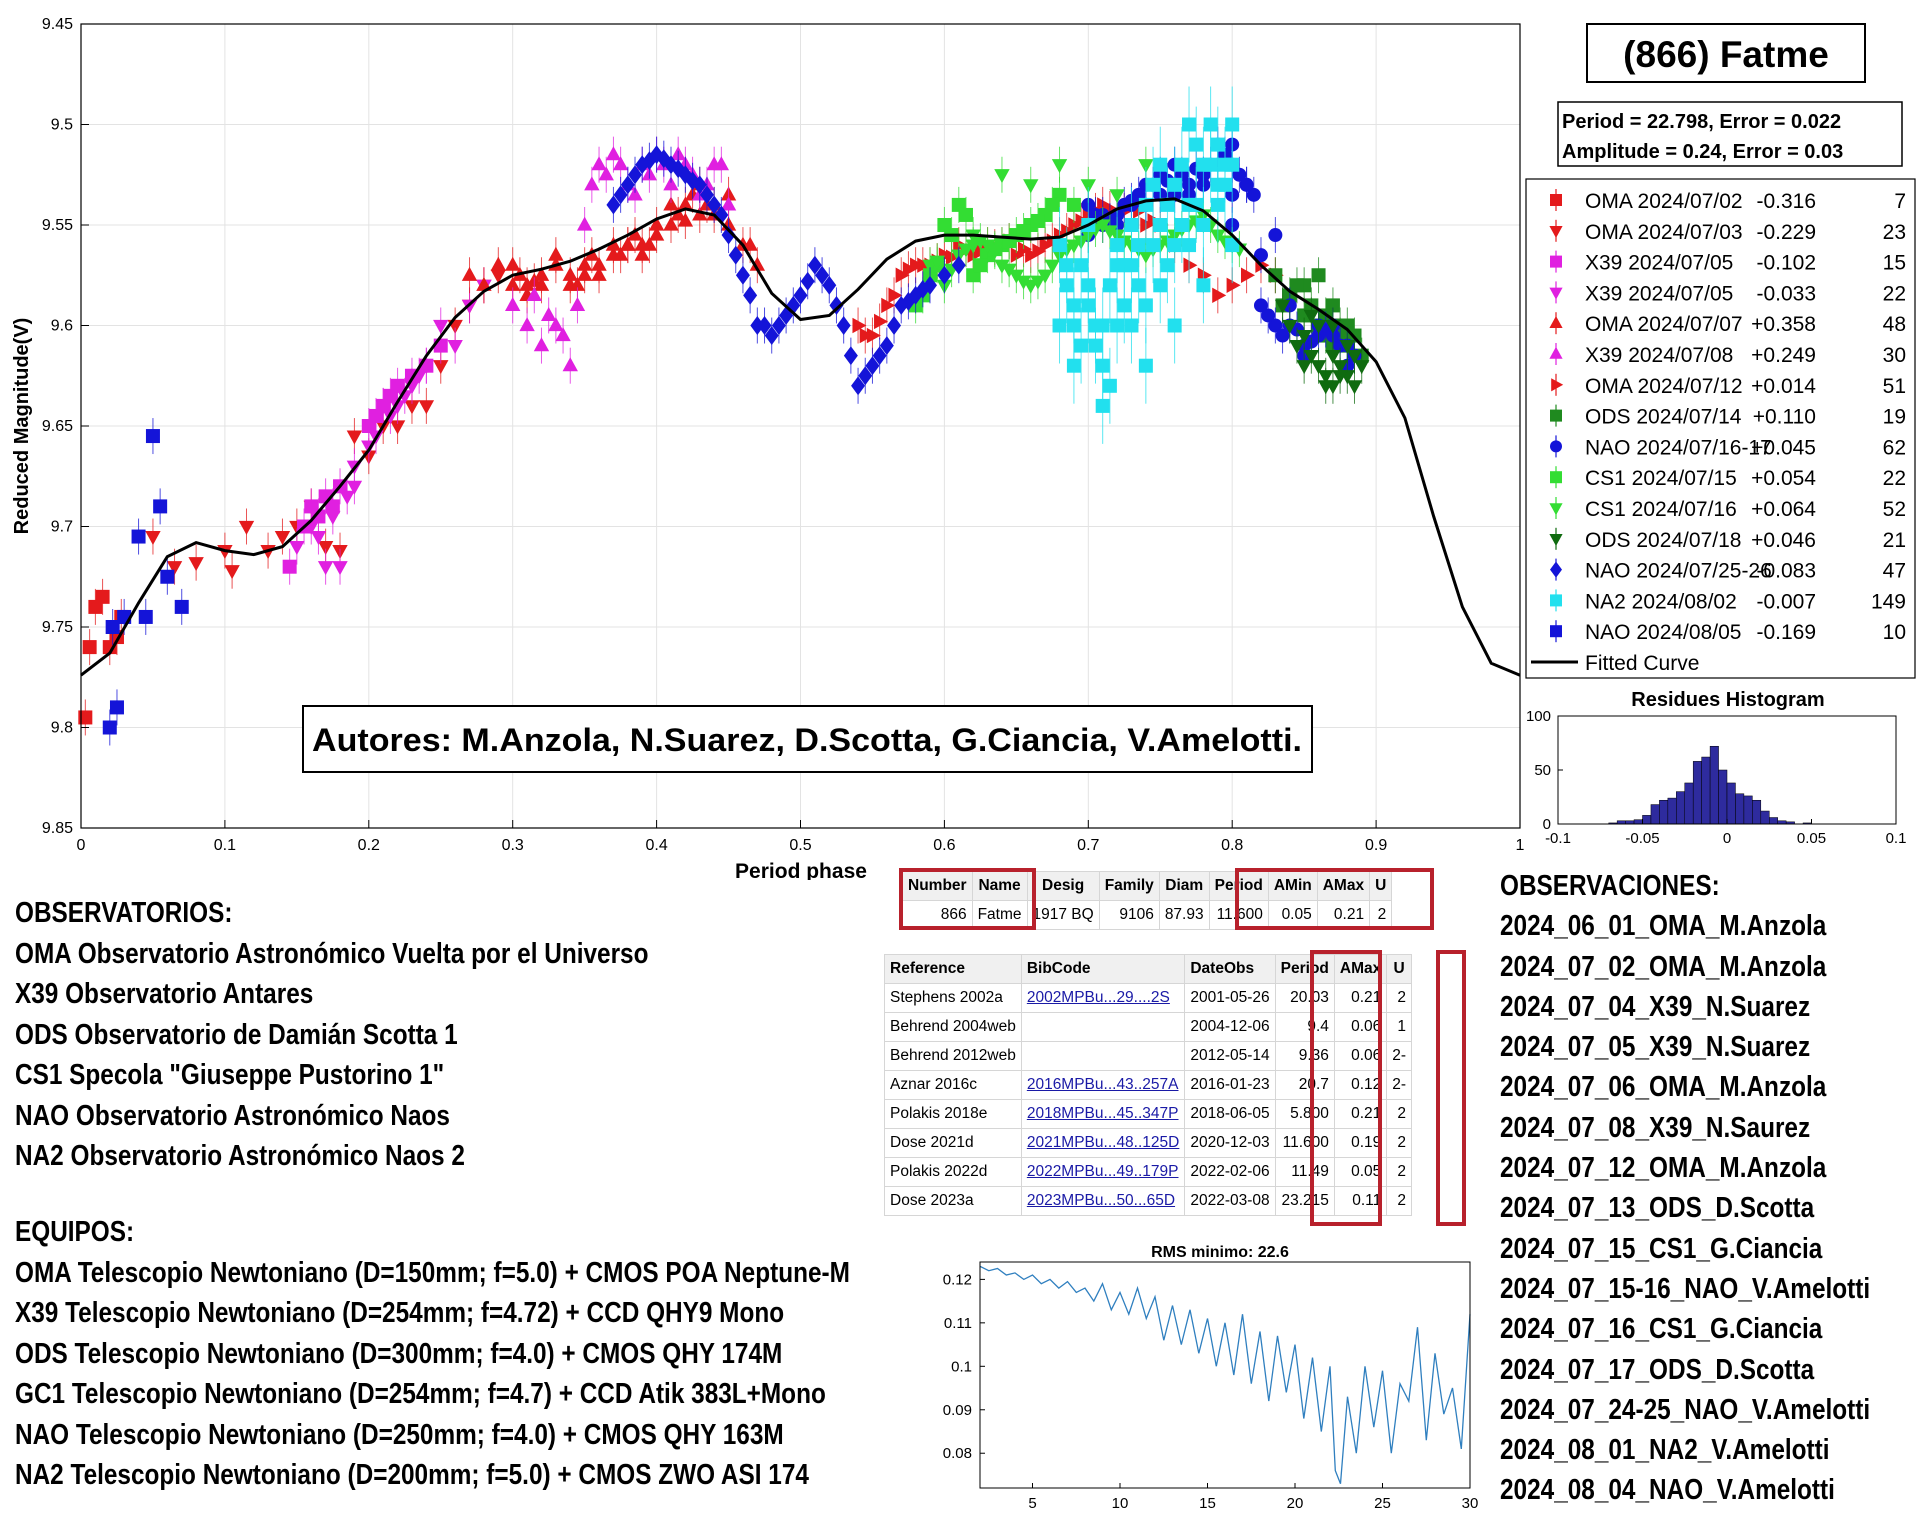 The image size is (1925, 1513). Describe the element at coordinates (1088, 845) in the screenshot. I see `x-tick-label: 0.7` at that location.